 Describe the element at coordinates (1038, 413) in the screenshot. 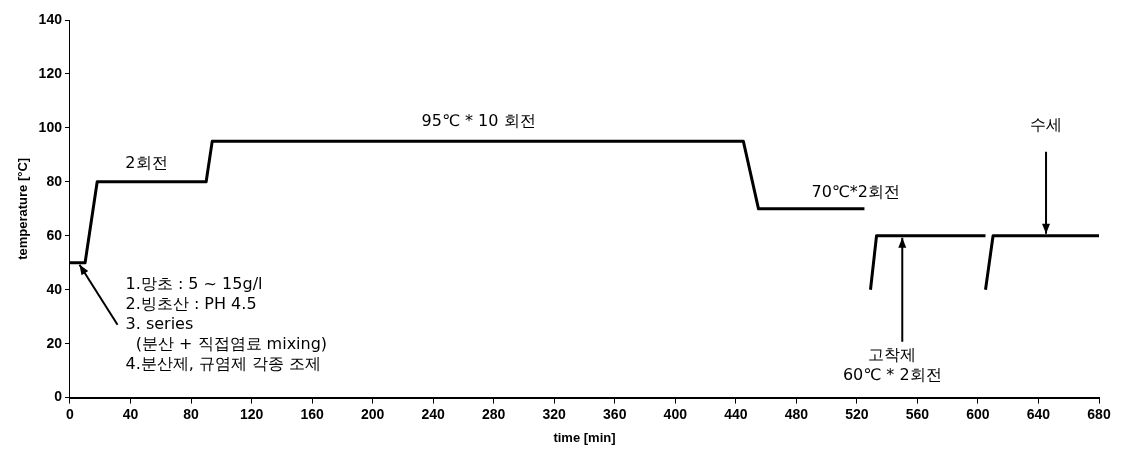

I see `x-tick-label: 640` at that location.